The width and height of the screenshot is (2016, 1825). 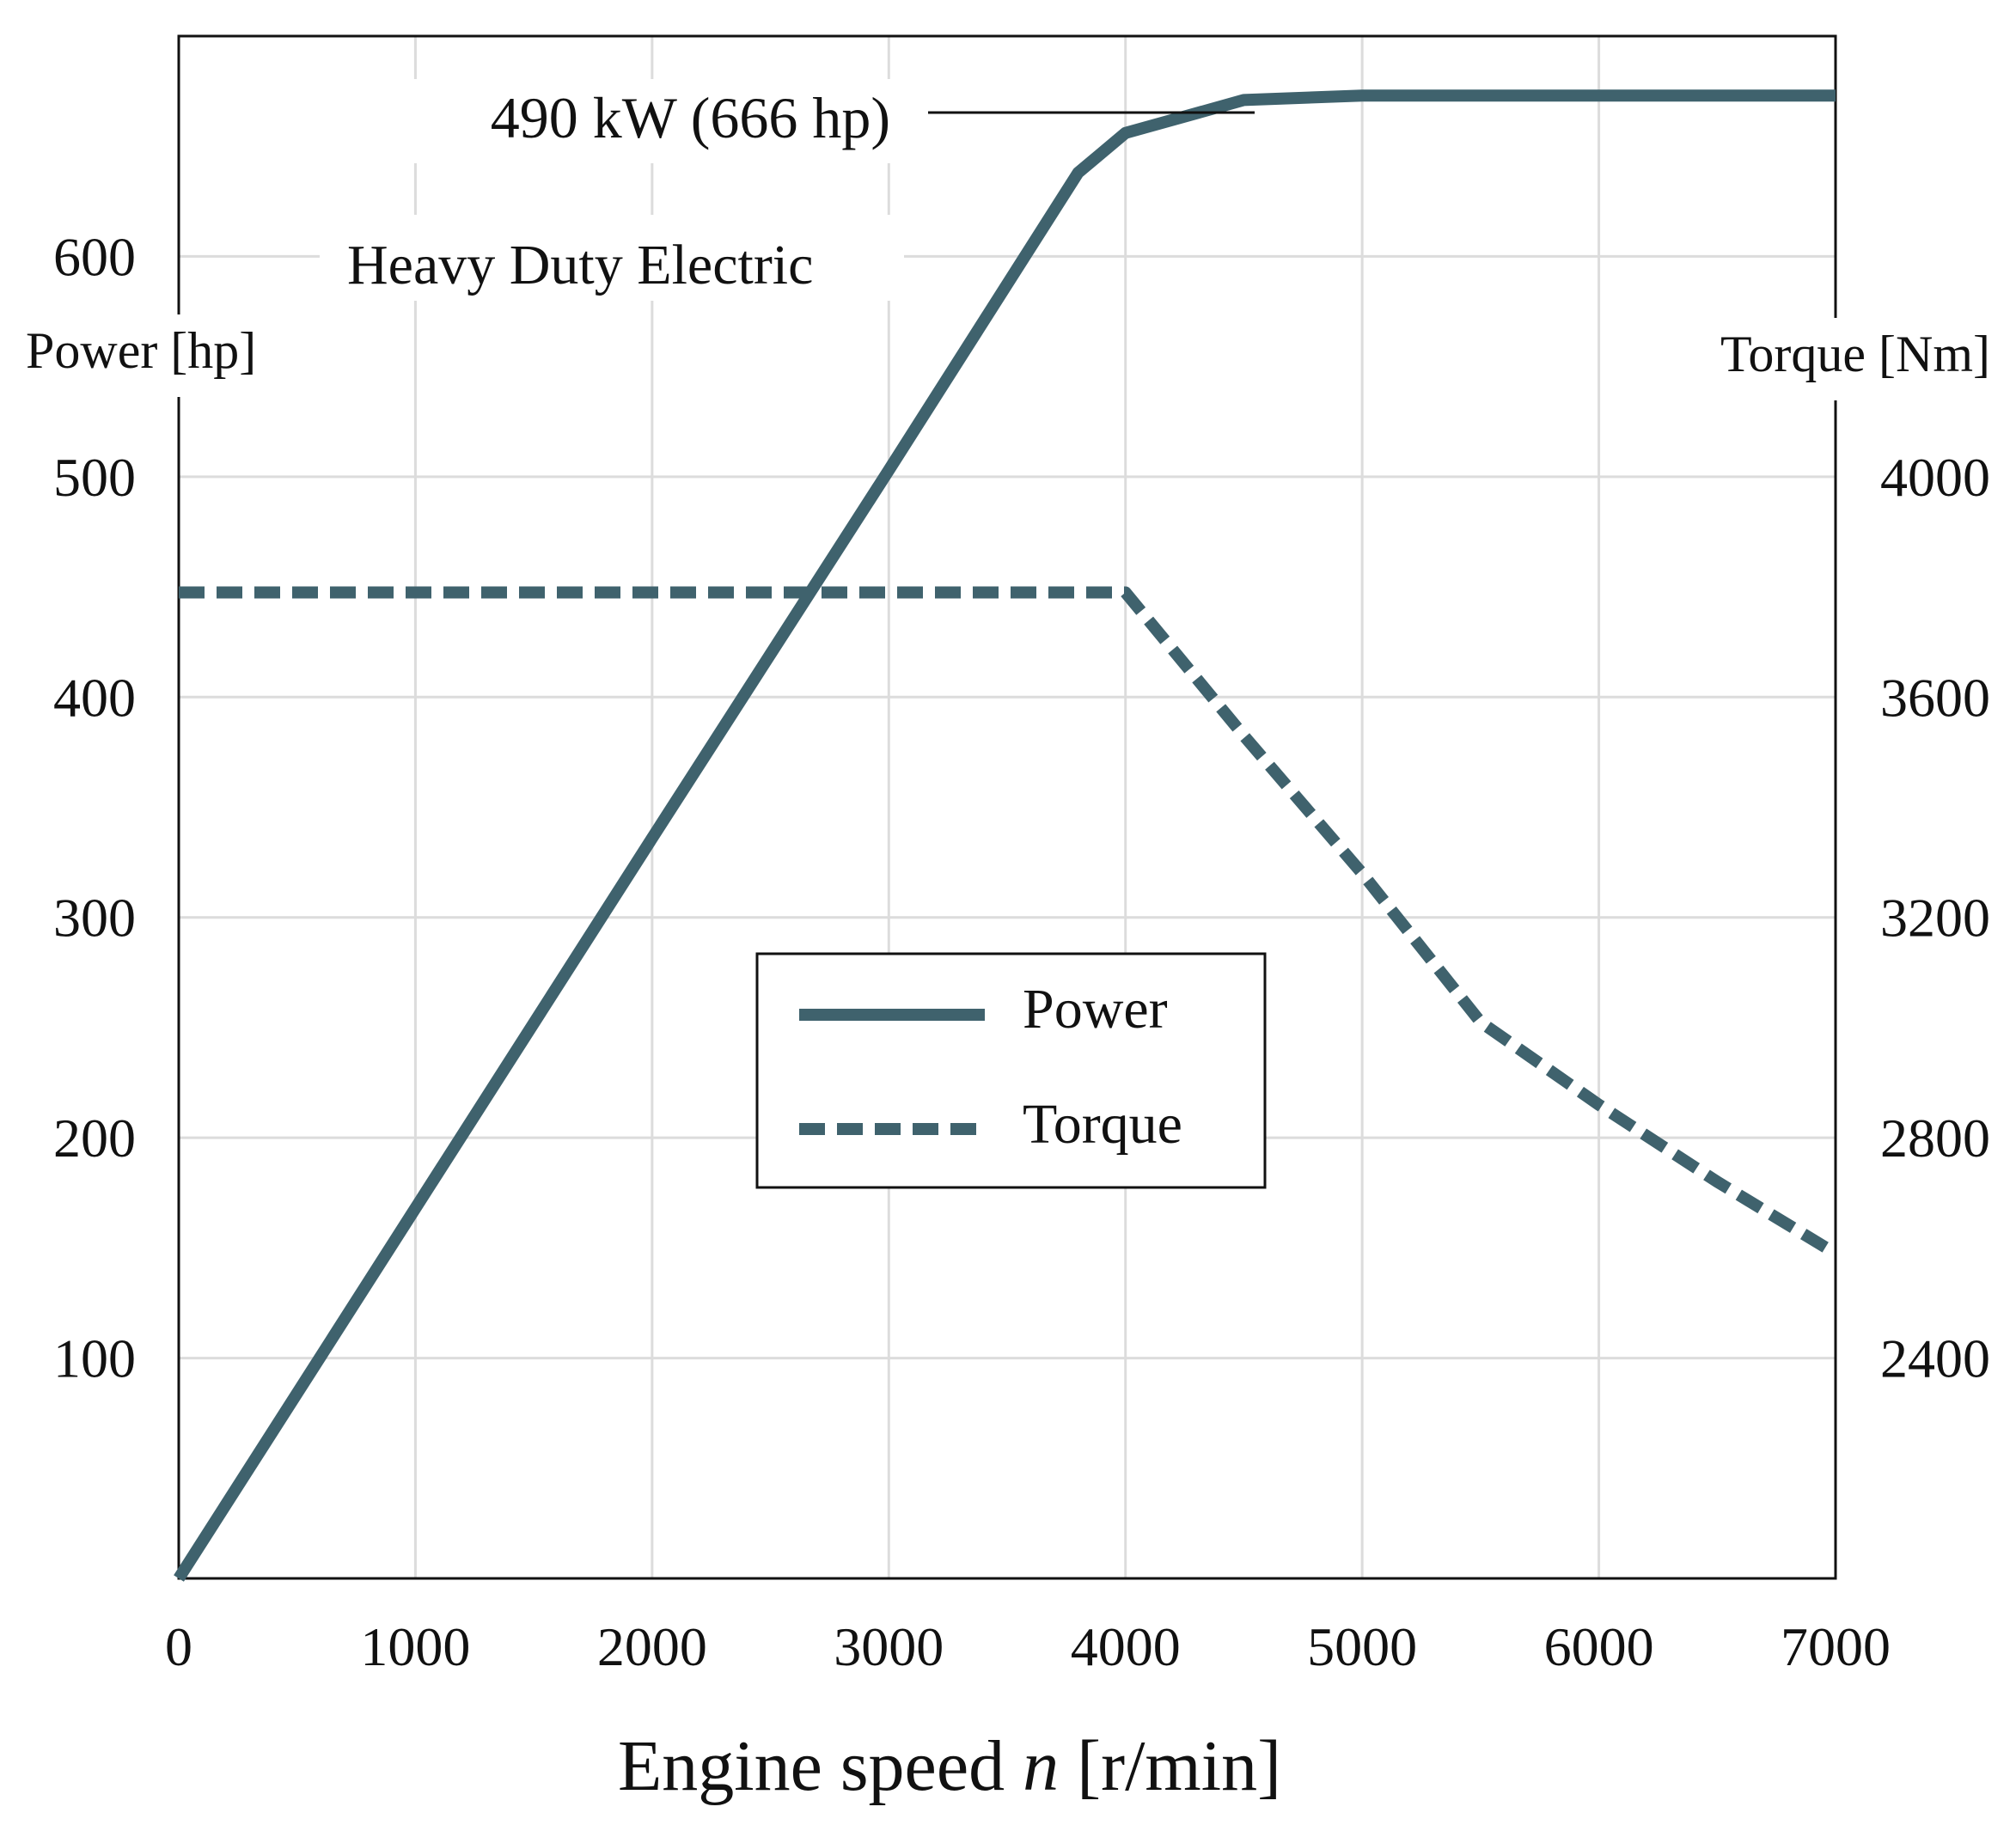 What do you see at coordinates (1935, 918) in the screenshot?
I see `y-right-tick-label: 3200` at bounding box center [1935, 918].